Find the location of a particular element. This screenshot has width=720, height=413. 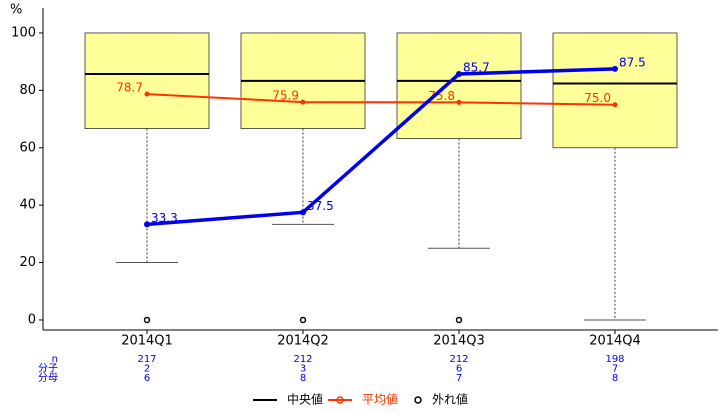

x-tick-label: 2014Q4 is located at coordinates (615, 341).